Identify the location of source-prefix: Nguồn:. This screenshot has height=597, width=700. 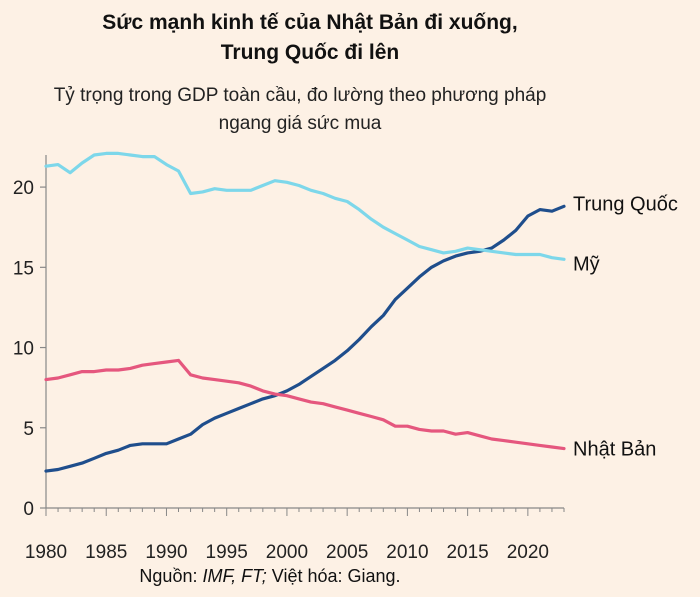
(171, 576).